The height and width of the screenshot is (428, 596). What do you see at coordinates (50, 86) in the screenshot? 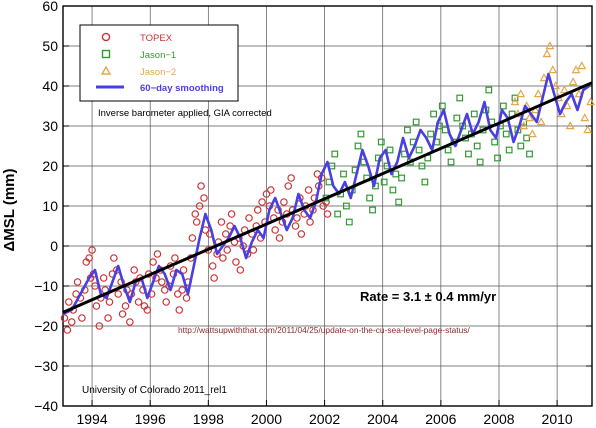
I see `y-tick-label: 40` at bounding box center [50, 86].